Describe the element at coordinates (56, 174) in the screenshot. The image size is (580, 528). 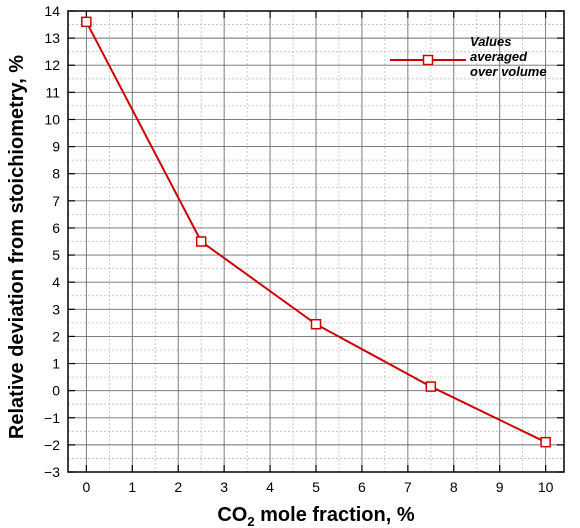
I see `y-tick-label: 8` at that location.